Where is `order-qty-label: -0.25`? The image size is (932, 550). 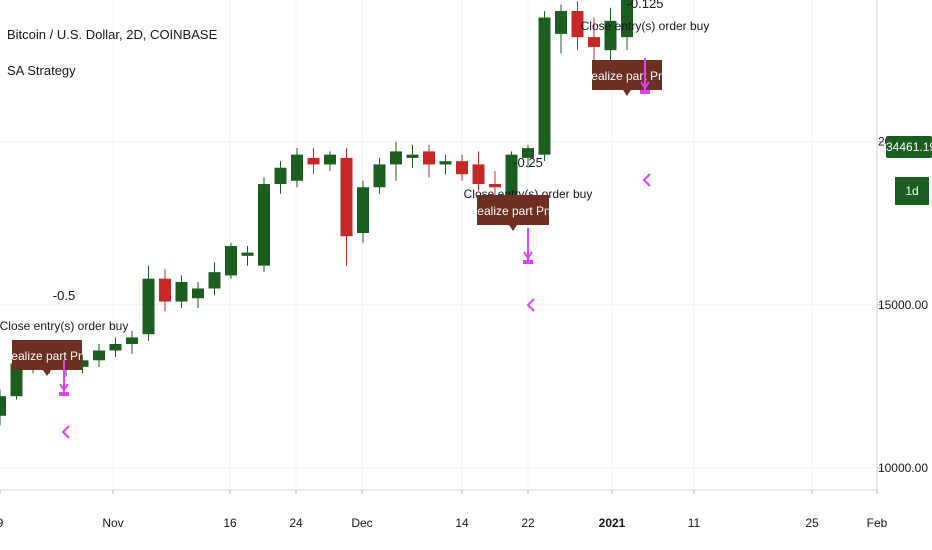 order-qty-label: -0.25 is located at coordinates (528, 162).